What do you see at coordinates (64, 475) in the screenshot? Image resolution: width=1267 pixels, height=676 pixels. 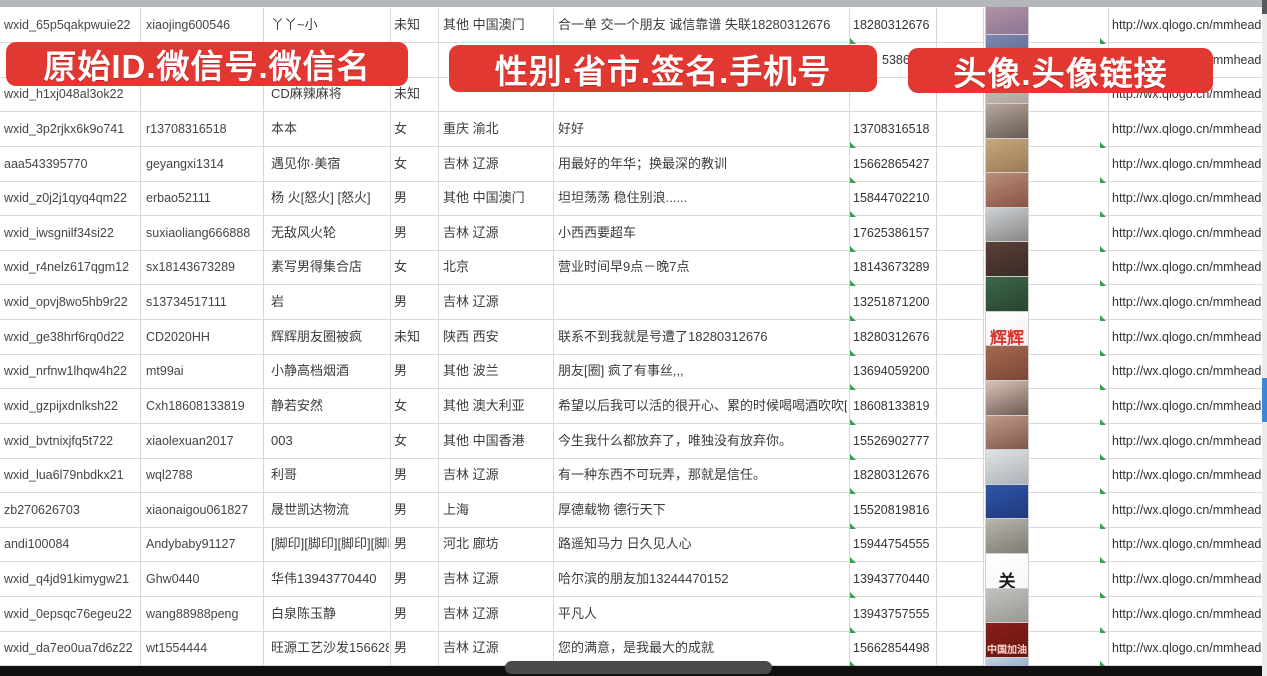 I see `cell-original-id: wxid_lua6l79nbdkx21` at bounding box center [64, 475].